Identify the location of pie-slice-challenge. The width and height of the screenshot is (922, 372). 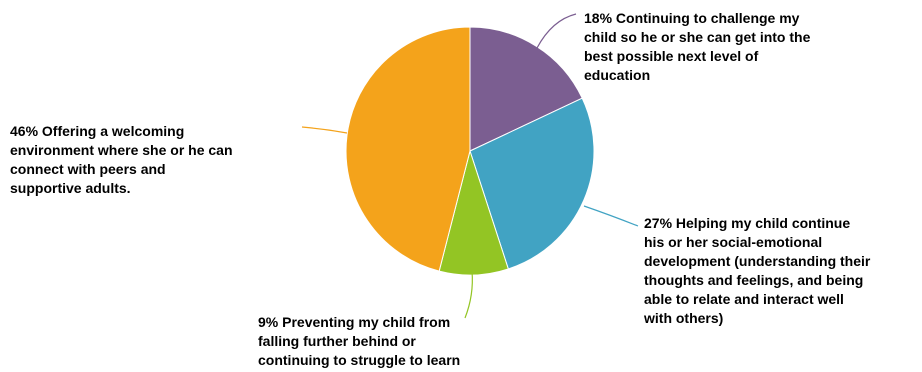
(526, 89).